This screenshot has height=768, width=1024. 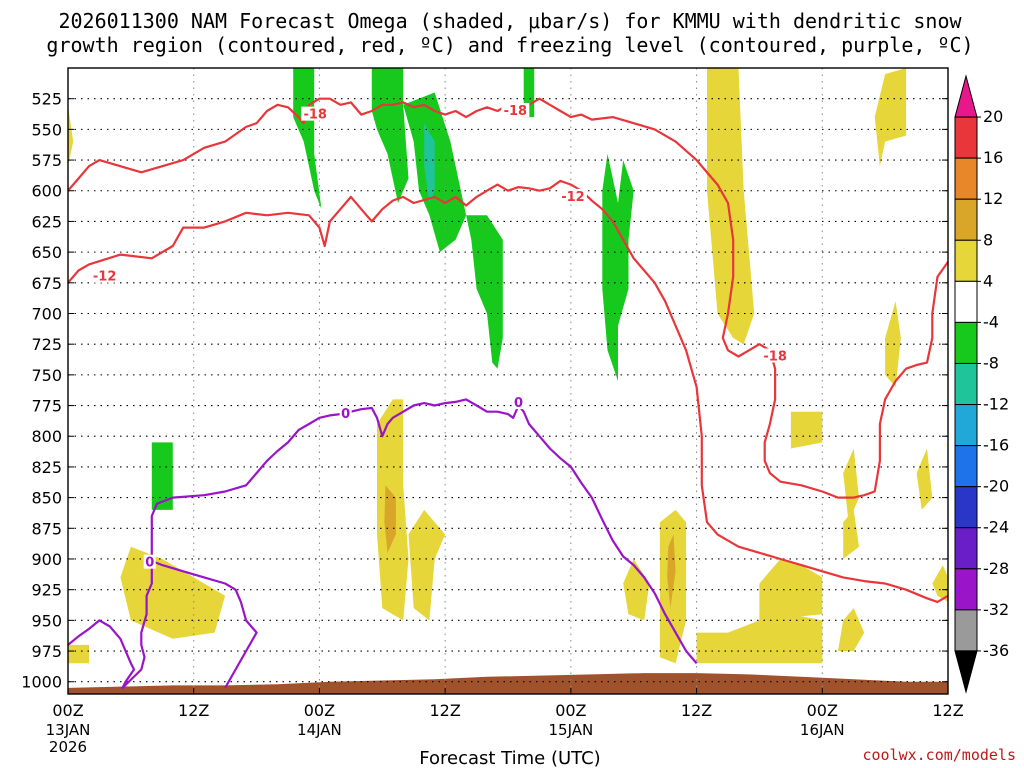 I want to click on y-tick-label-700: 700, so click(x=46, y=313).